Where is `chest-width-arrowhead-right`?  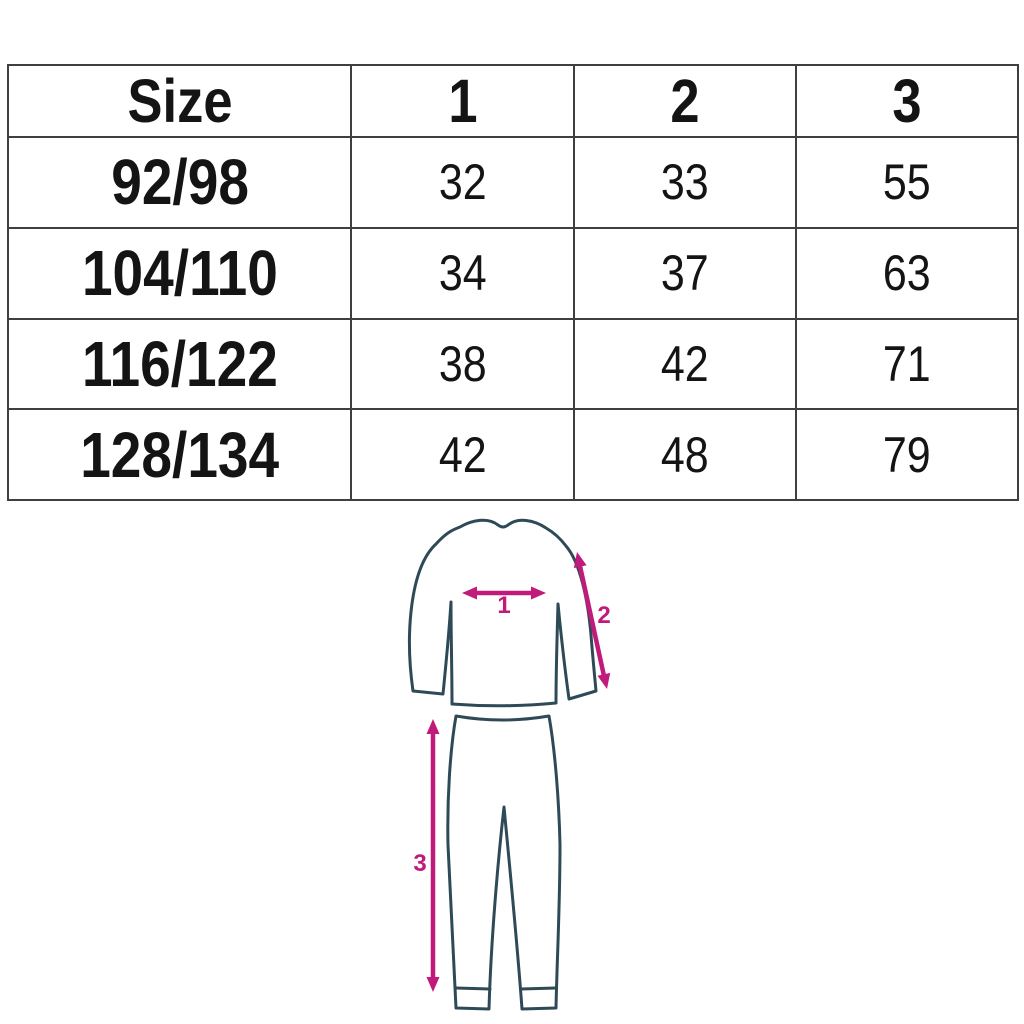
chest-width-arrowhead-right is located at coordinates (538, 593).